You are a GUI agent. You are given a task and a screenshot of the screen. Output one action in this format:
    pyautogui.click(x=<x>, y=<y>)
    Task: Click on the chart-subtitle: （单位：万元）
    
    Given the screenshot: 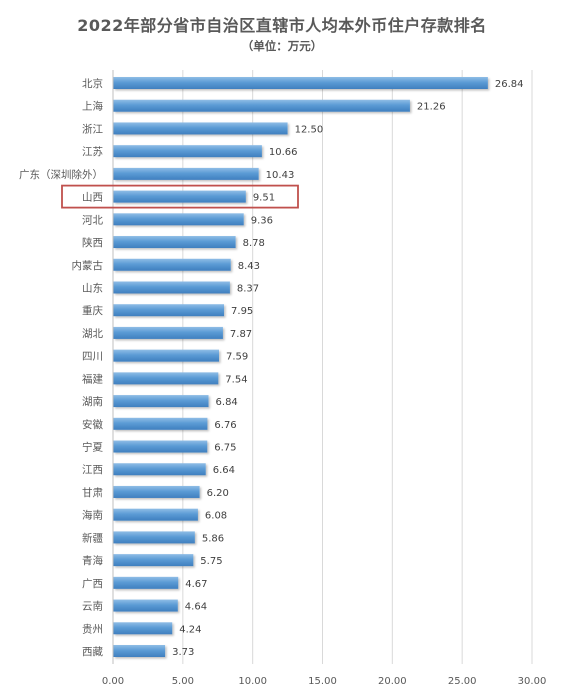 What is the action you would take?
    pyautogui.click(x=282, y=46)
    